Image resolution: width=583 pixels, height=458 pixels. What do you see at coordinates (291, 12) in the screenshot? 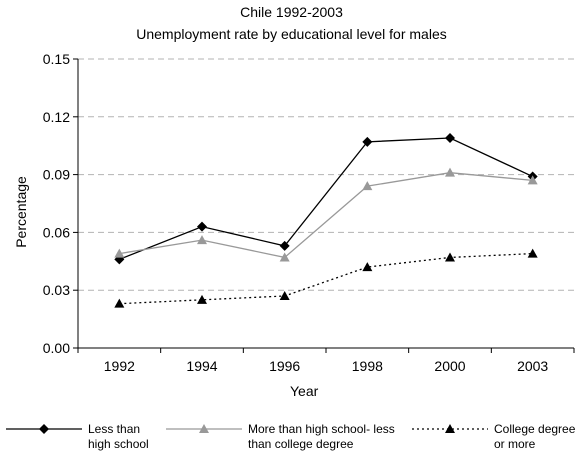
I see `chart-title: Chile 1992-2003` at bounding box center [291, 12].